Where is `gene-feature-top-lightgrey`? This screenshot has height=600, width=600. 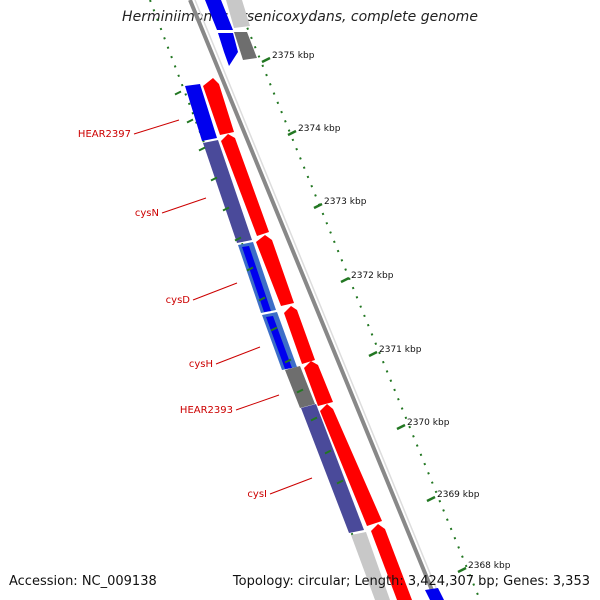 gene-feature-top-lightgrey is located at coordinates (238, 14).